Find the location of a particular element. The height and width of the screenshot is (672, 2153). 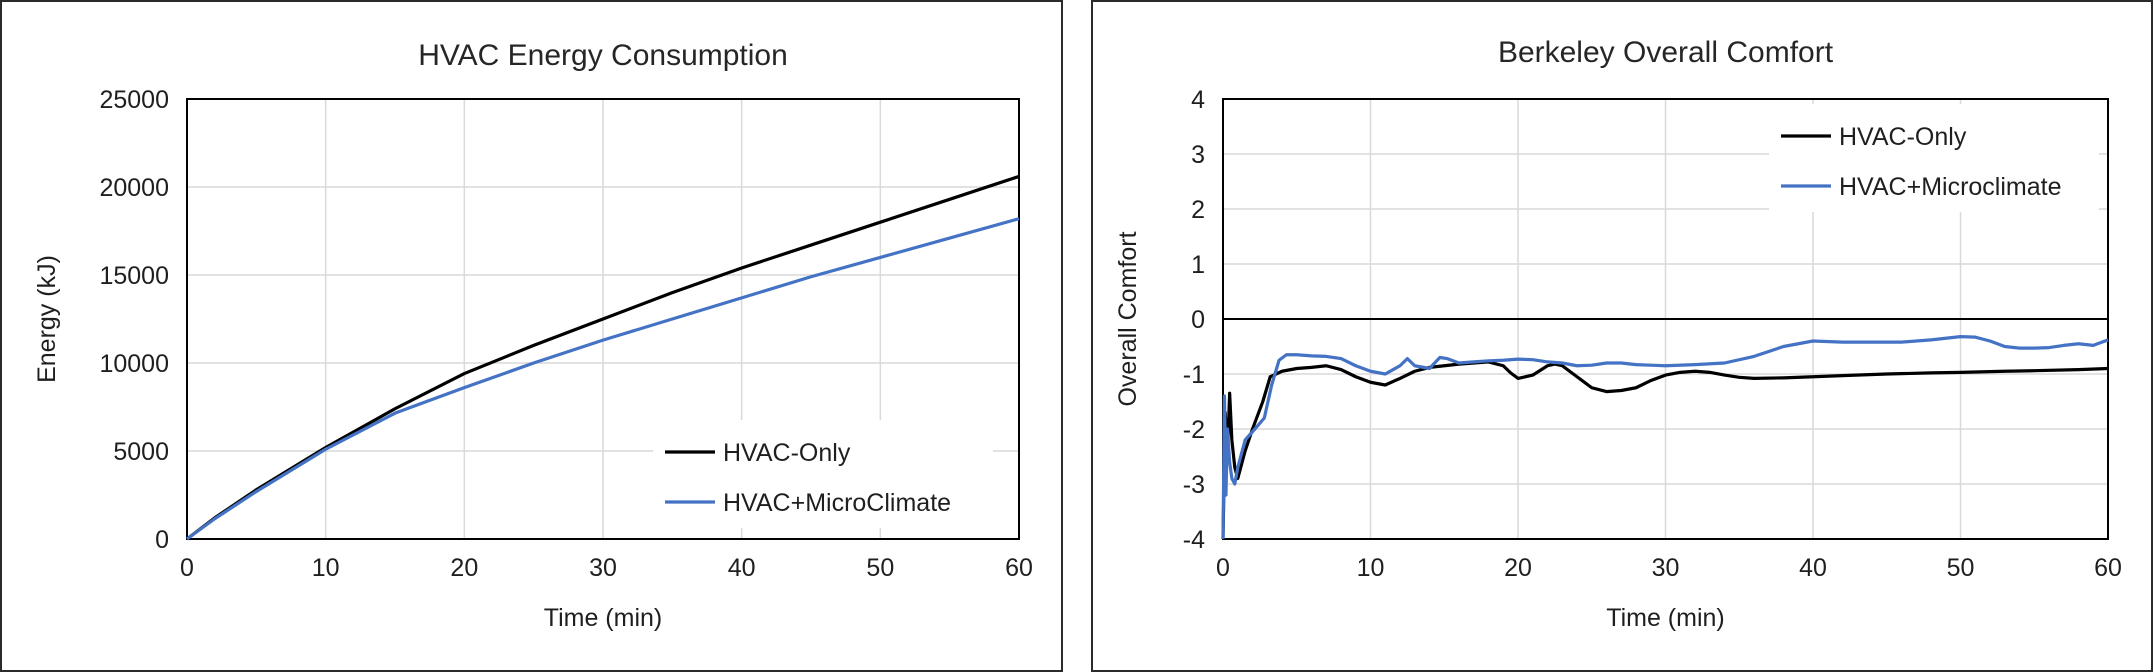

chart-1-legend-box is located at coordinates (1934, 158).